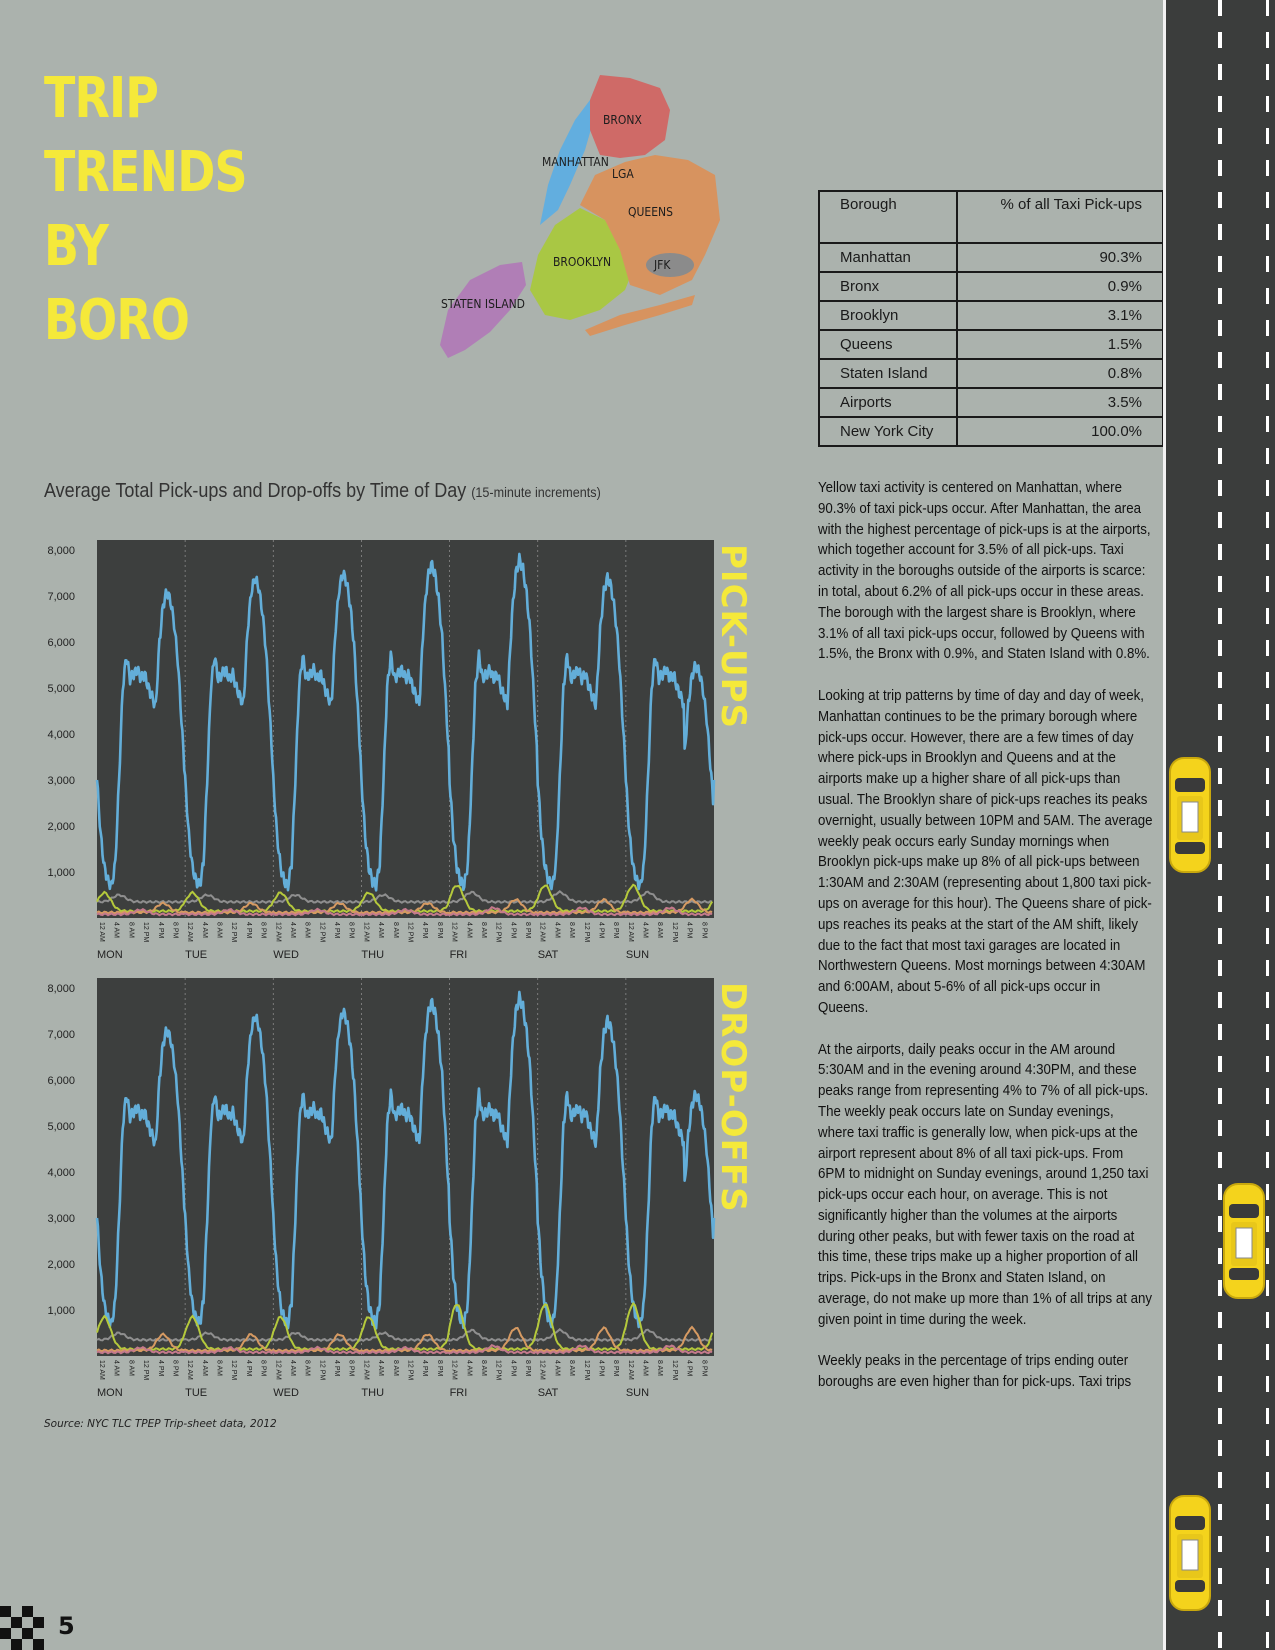  What do you see at coordinates (286, 955) in the screenshot?
I see `day-label: WED` at bounding box center [286, 955].